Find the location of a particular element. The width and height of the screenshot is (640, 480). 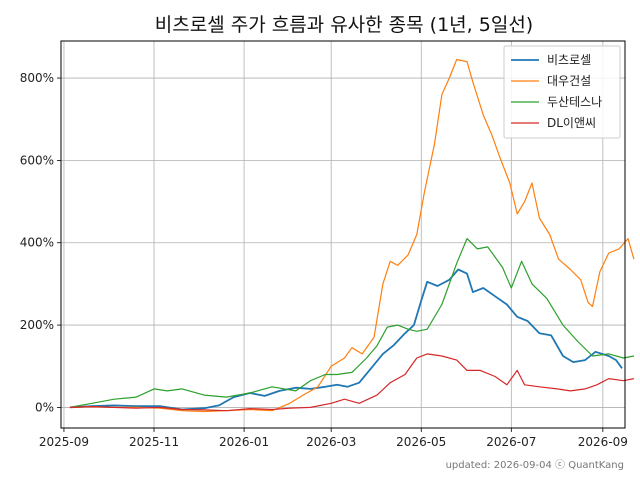

legend-label-1: 대우건설 is located at coordinates (569, 81).